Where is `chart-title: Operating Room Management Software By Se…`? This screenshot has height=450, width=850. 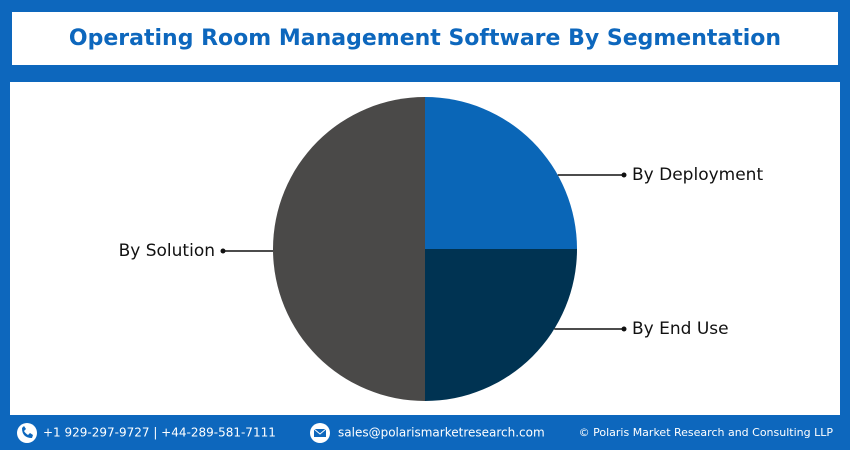 chart-title: Operating Room Management Software By Se… is located at coordinates (425, 38).